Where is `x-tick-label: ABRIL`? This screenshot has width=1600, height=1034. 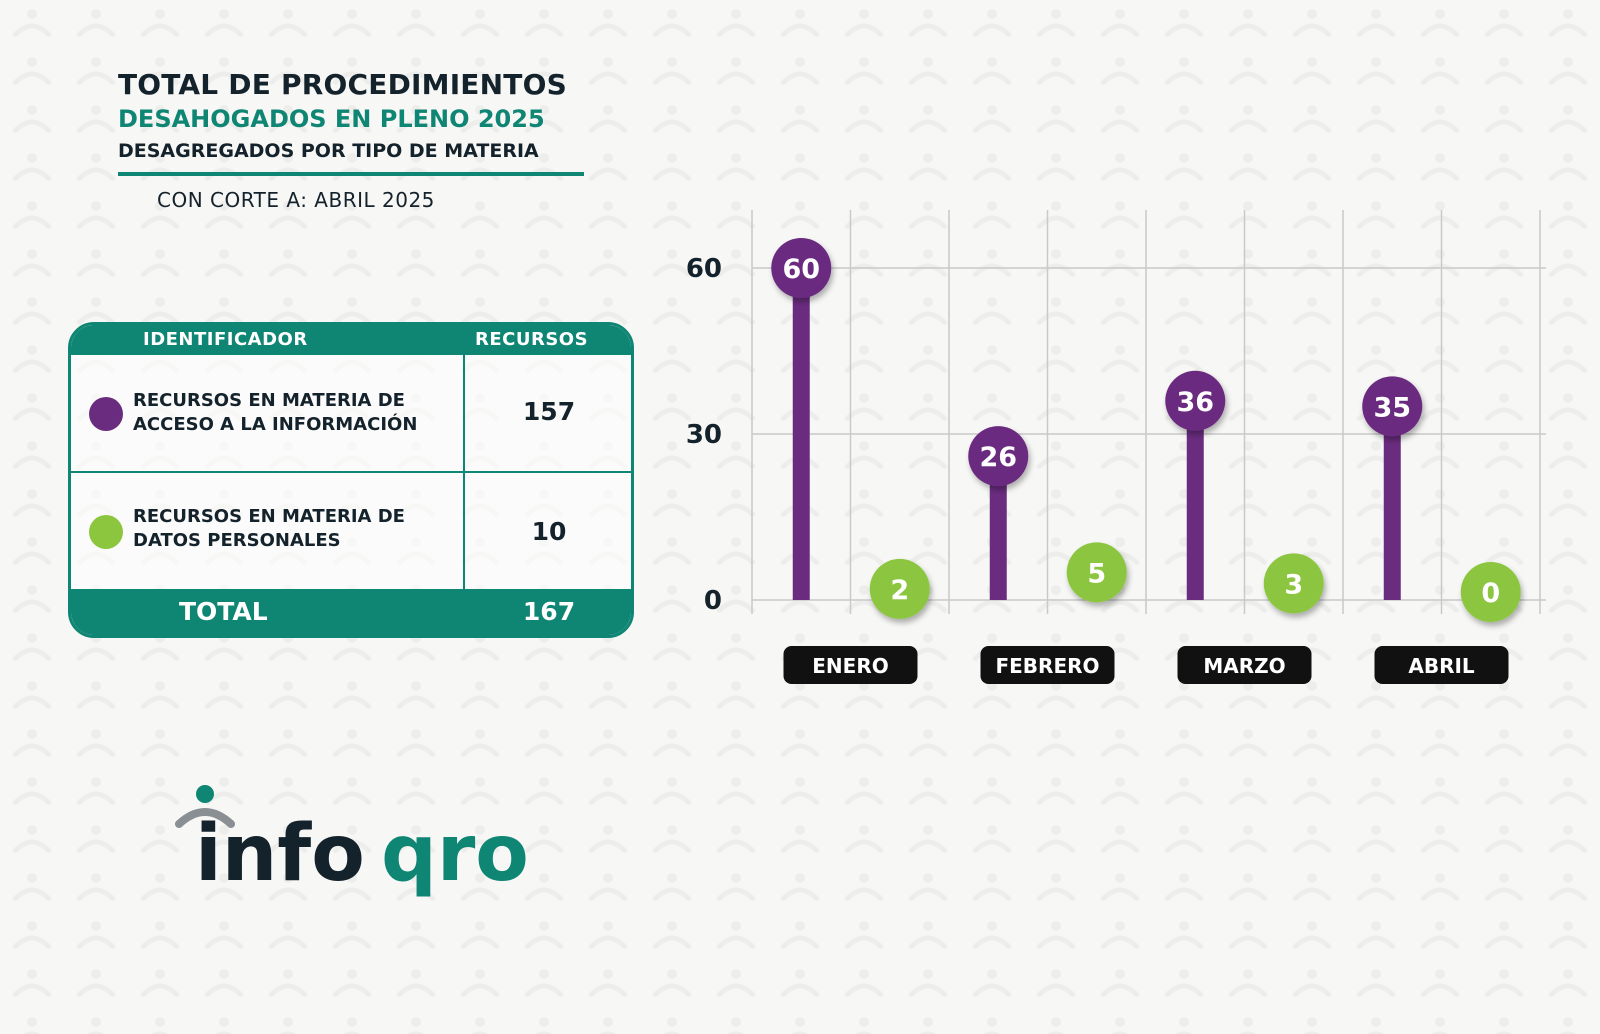 x-tick-label: ABRIL is located at coordinates (1441, 666).